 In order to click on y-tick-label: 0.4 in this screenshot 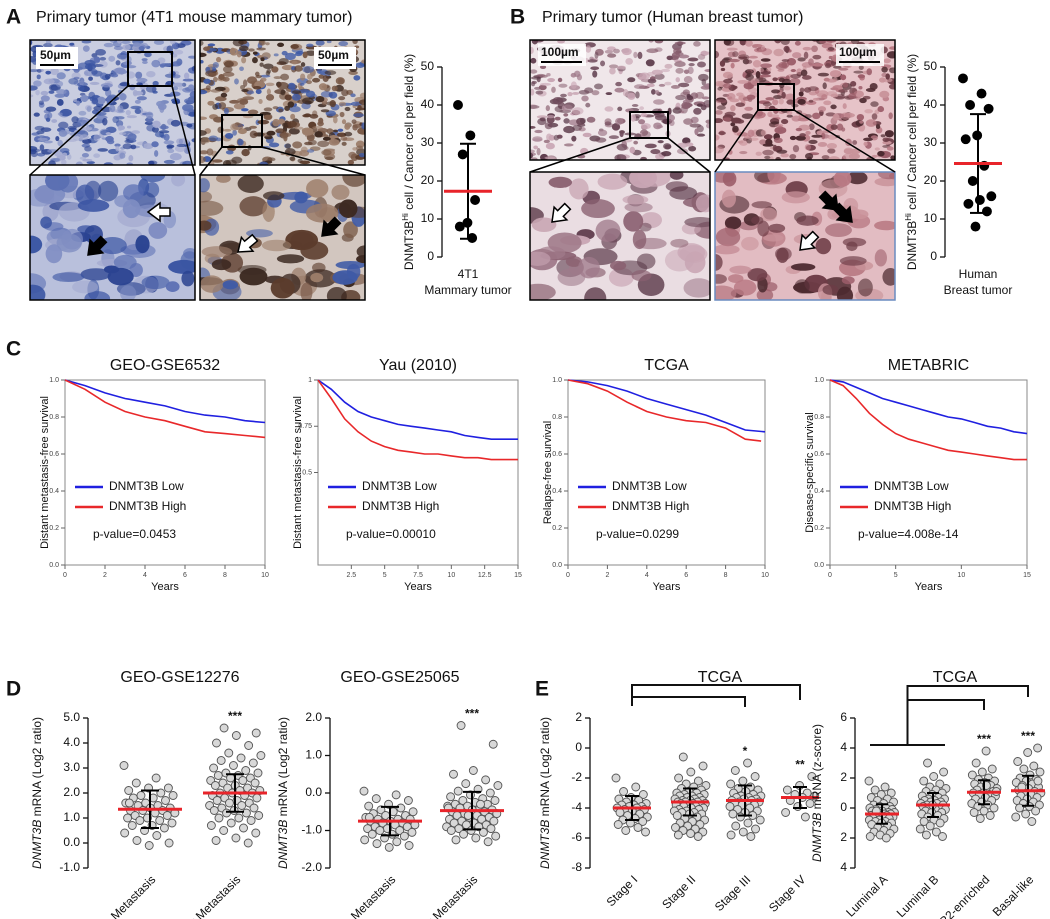, I will do `click(54, 491)`.